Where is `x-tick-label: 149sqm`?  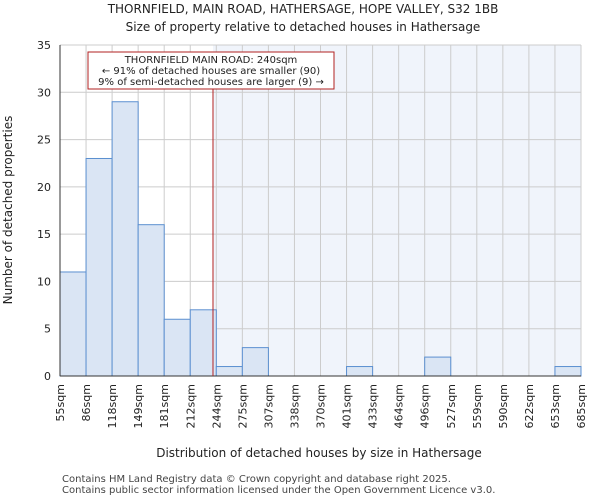
x-tick-label: 149sqm is located at coordinates (138, 406).